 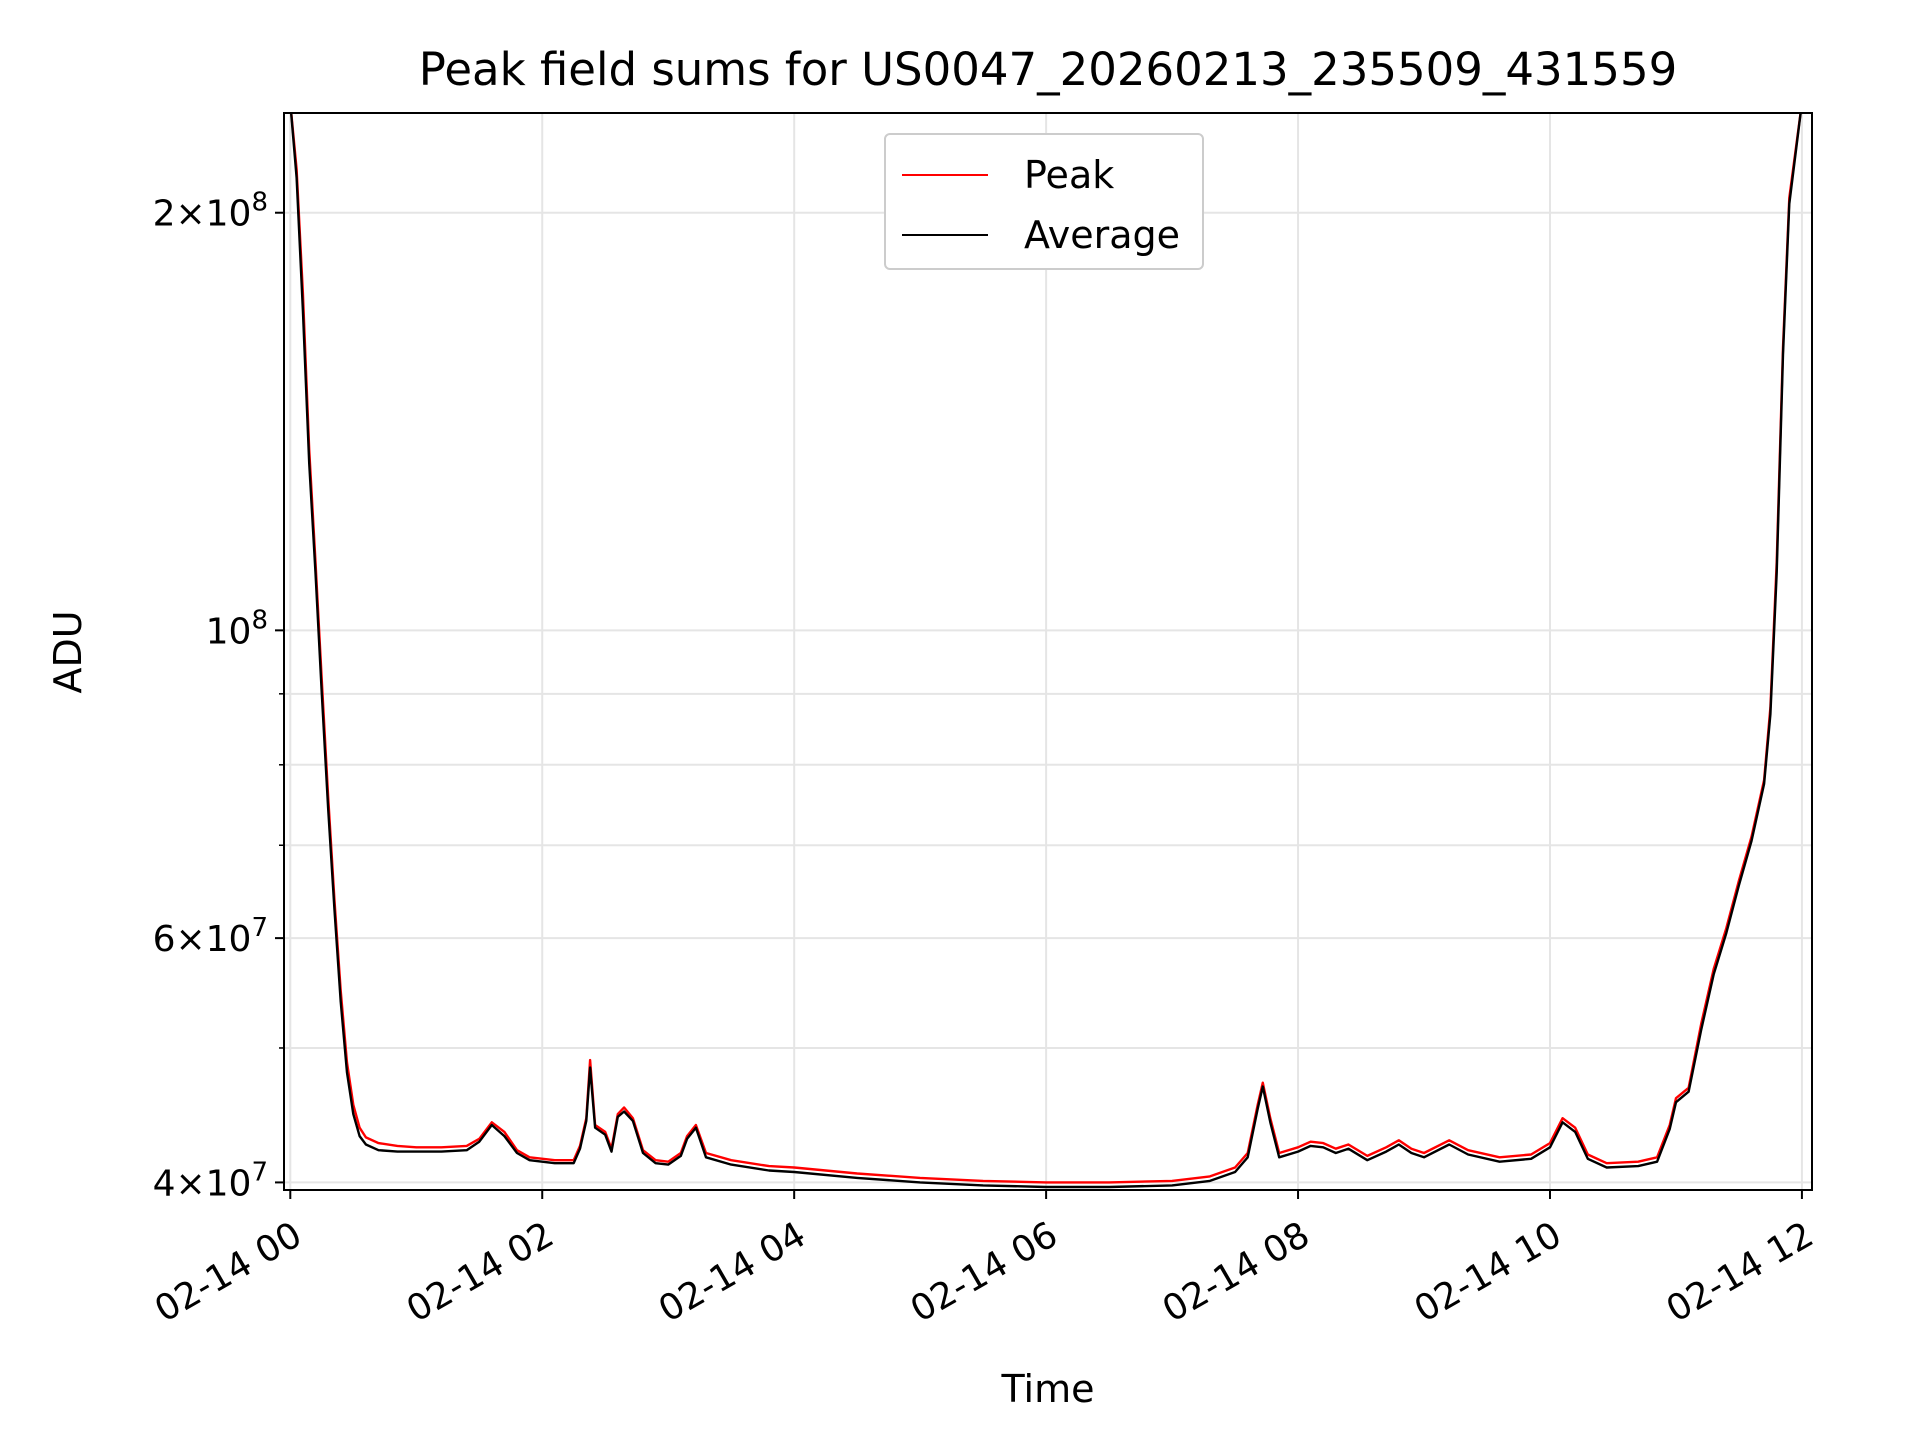 I want to click on legend-label-average: Average, so click(x=1102, y=235).